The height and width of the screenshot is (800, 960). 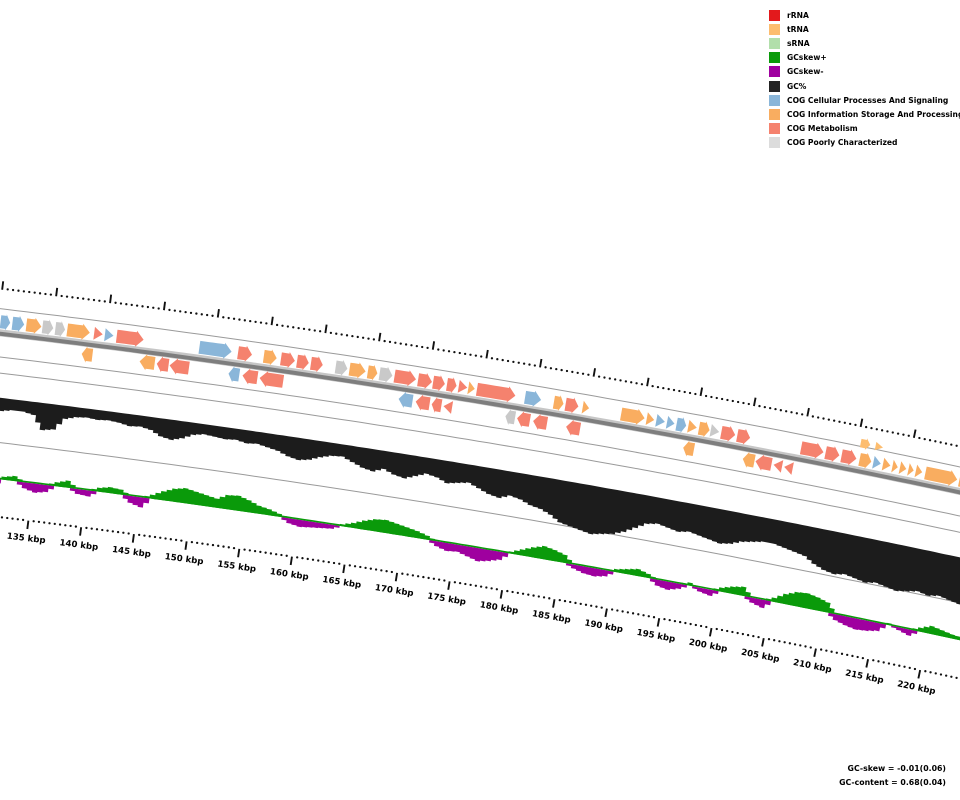 What do you see at coordinates (864, 58) in the screenshot?
I see `legend-item: GCskew+` at bounding box center [864, 58].